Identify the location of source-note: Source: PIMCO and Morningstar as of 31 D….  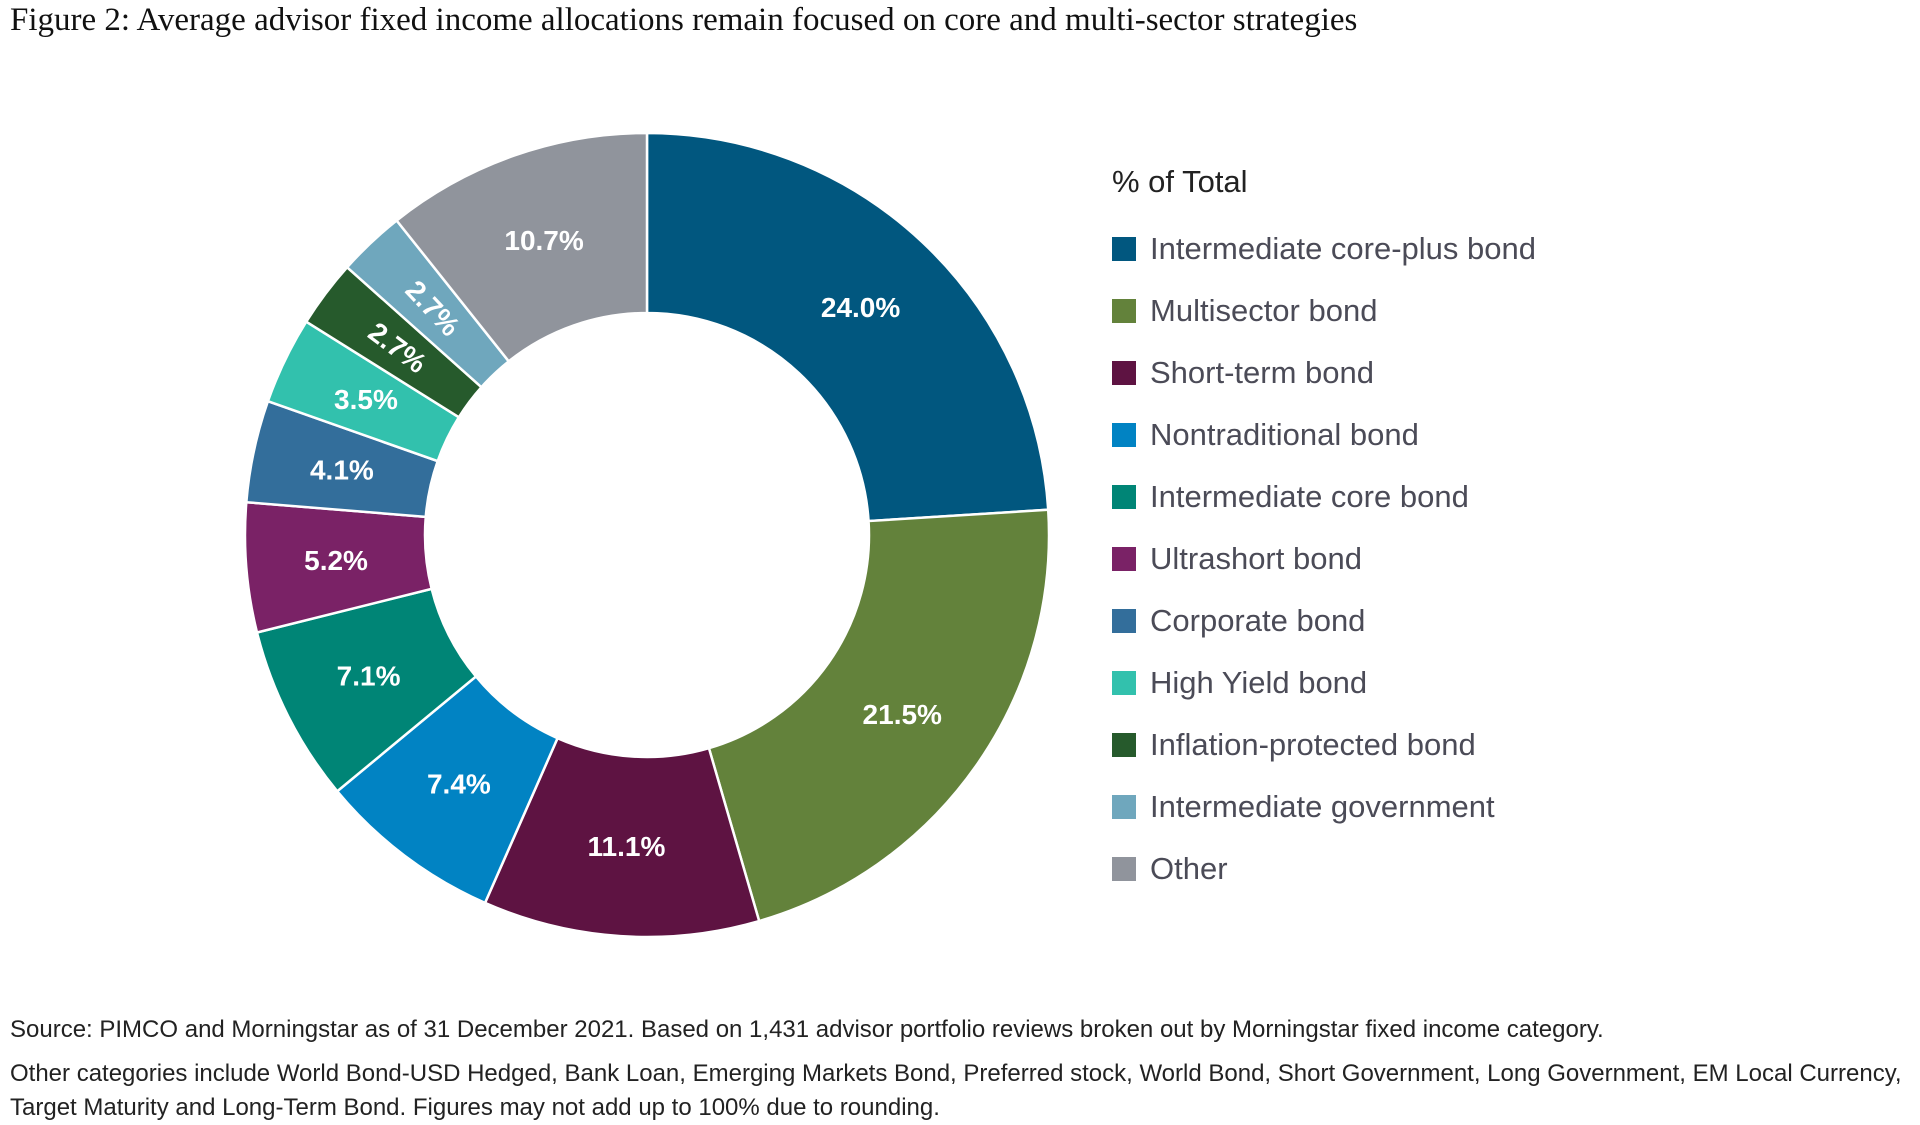
(807, 1029).